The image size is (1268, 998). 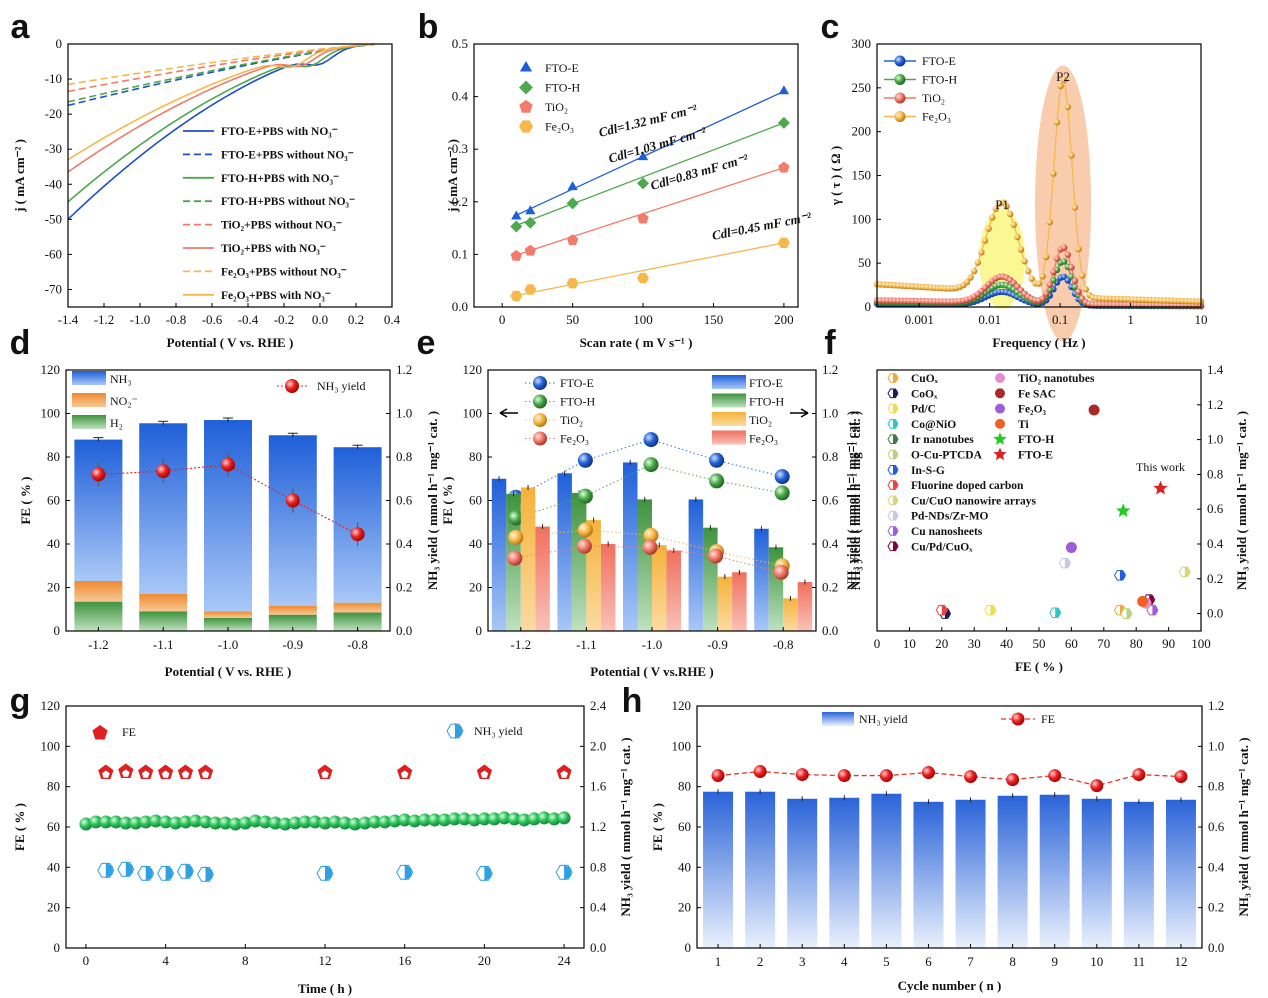 What do you see at coordinates (1139, 961) in the screenshot?
I see `x-tick-label: 11` at bounding box center [1139, 961].